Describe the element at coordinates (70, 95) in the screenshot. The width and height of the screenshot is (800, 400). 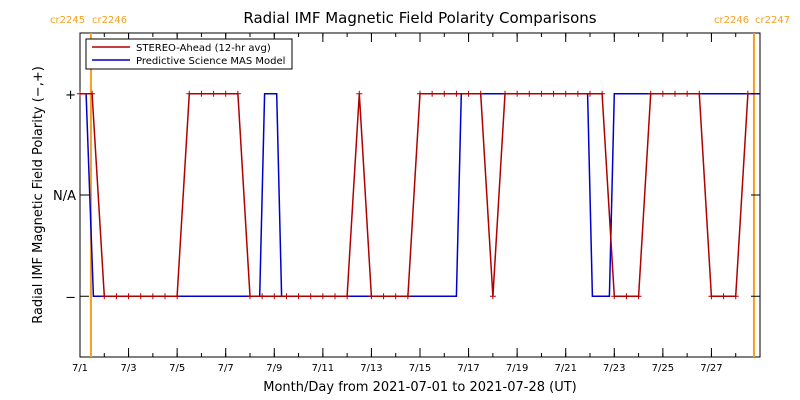
I see `y-tick-label: +` at that location.